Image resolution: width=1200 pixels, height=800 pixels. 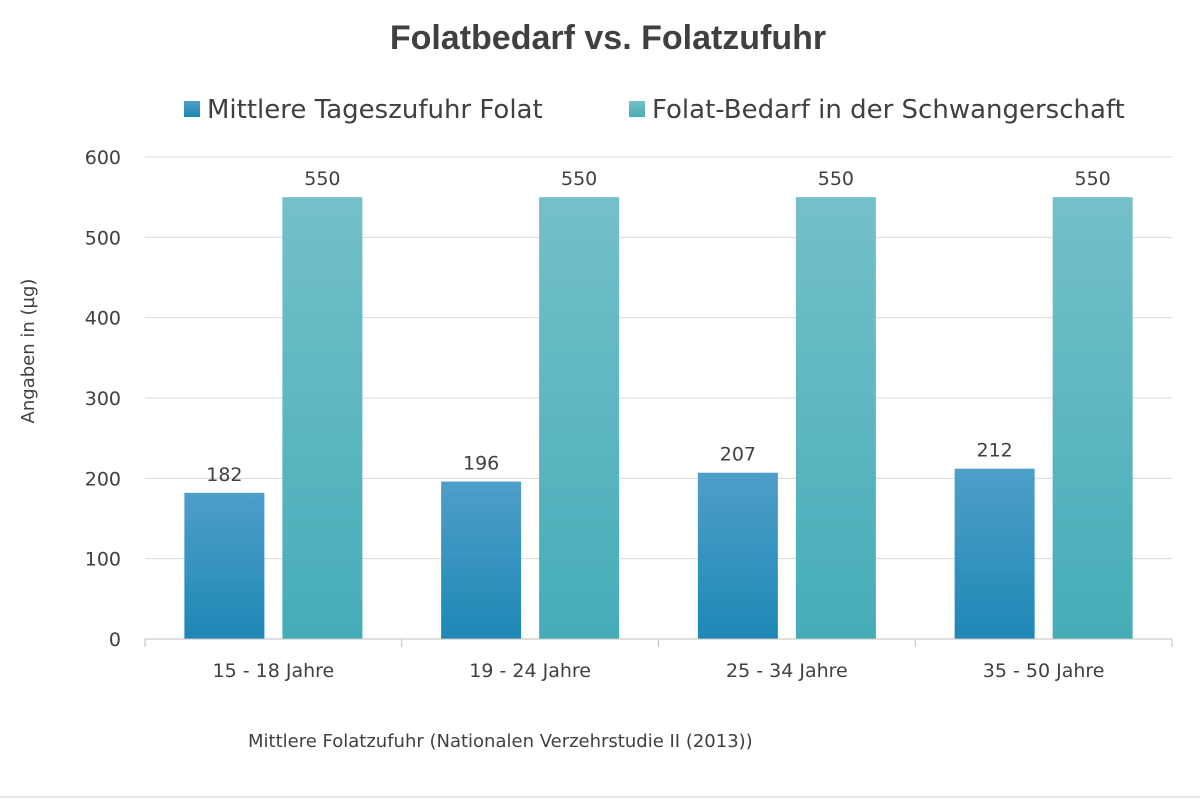 What do you see at coordinates (738, 455) in the screenshot?
I see `data-label: 207` at bounding box center [738, 455].